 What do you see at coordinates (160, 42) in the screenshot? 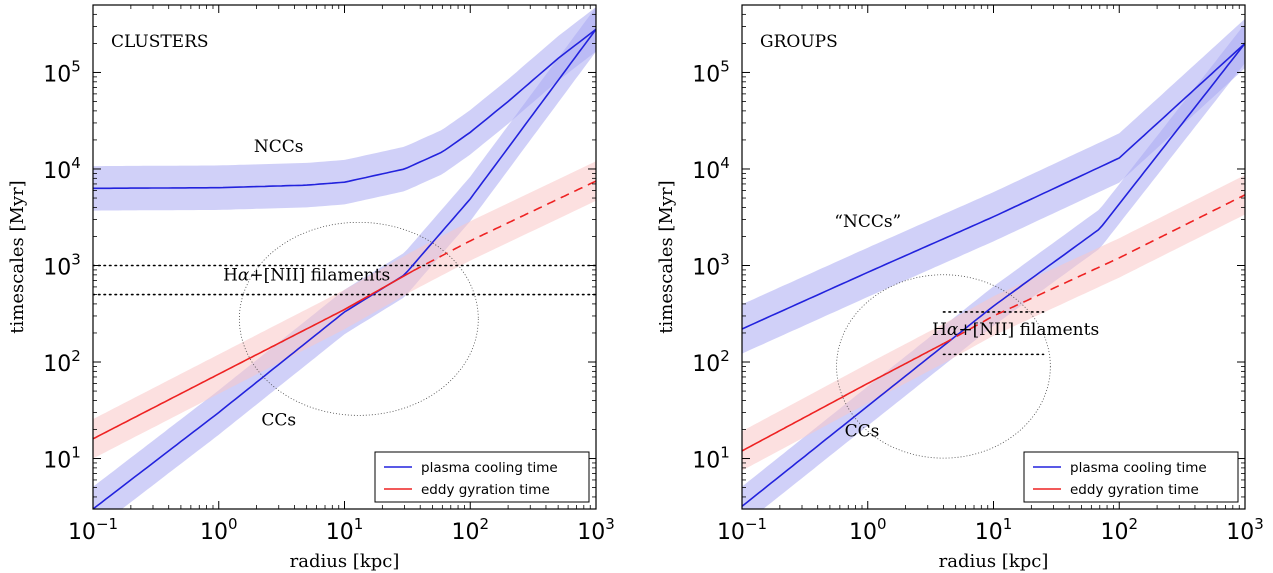
I see `panel-label: CLUSTERS` at bounding box center [160, 42].